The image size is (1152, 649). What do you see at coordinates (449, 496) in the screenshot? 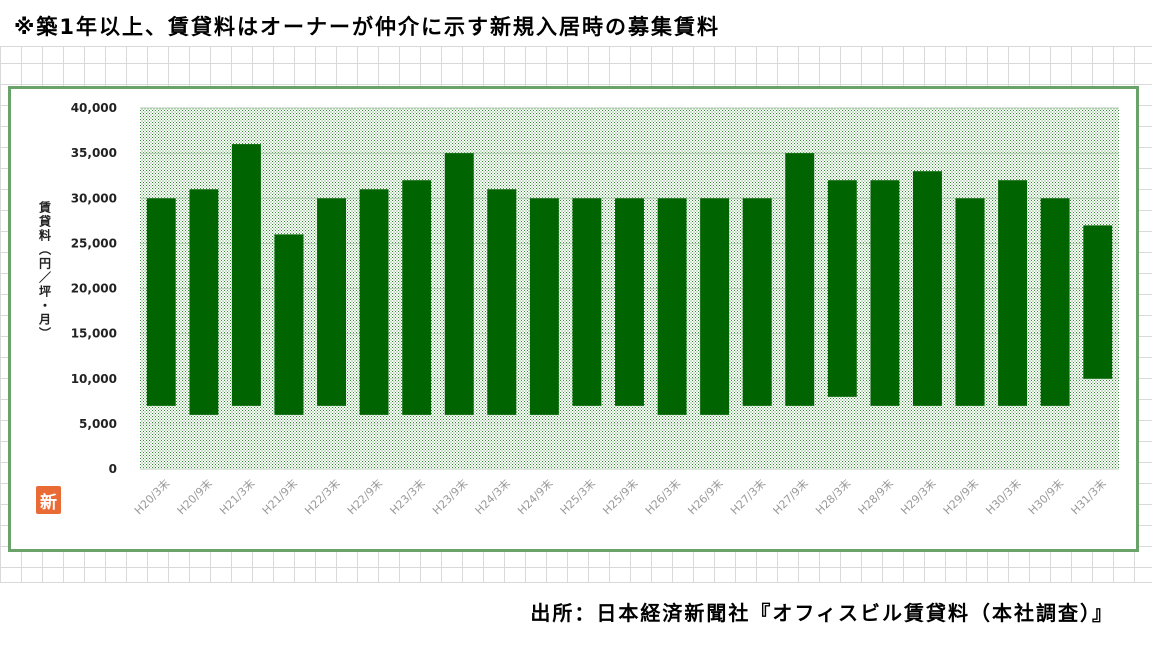
I see `x-tick-label: H23/9末` at bounding box center [449, 496].